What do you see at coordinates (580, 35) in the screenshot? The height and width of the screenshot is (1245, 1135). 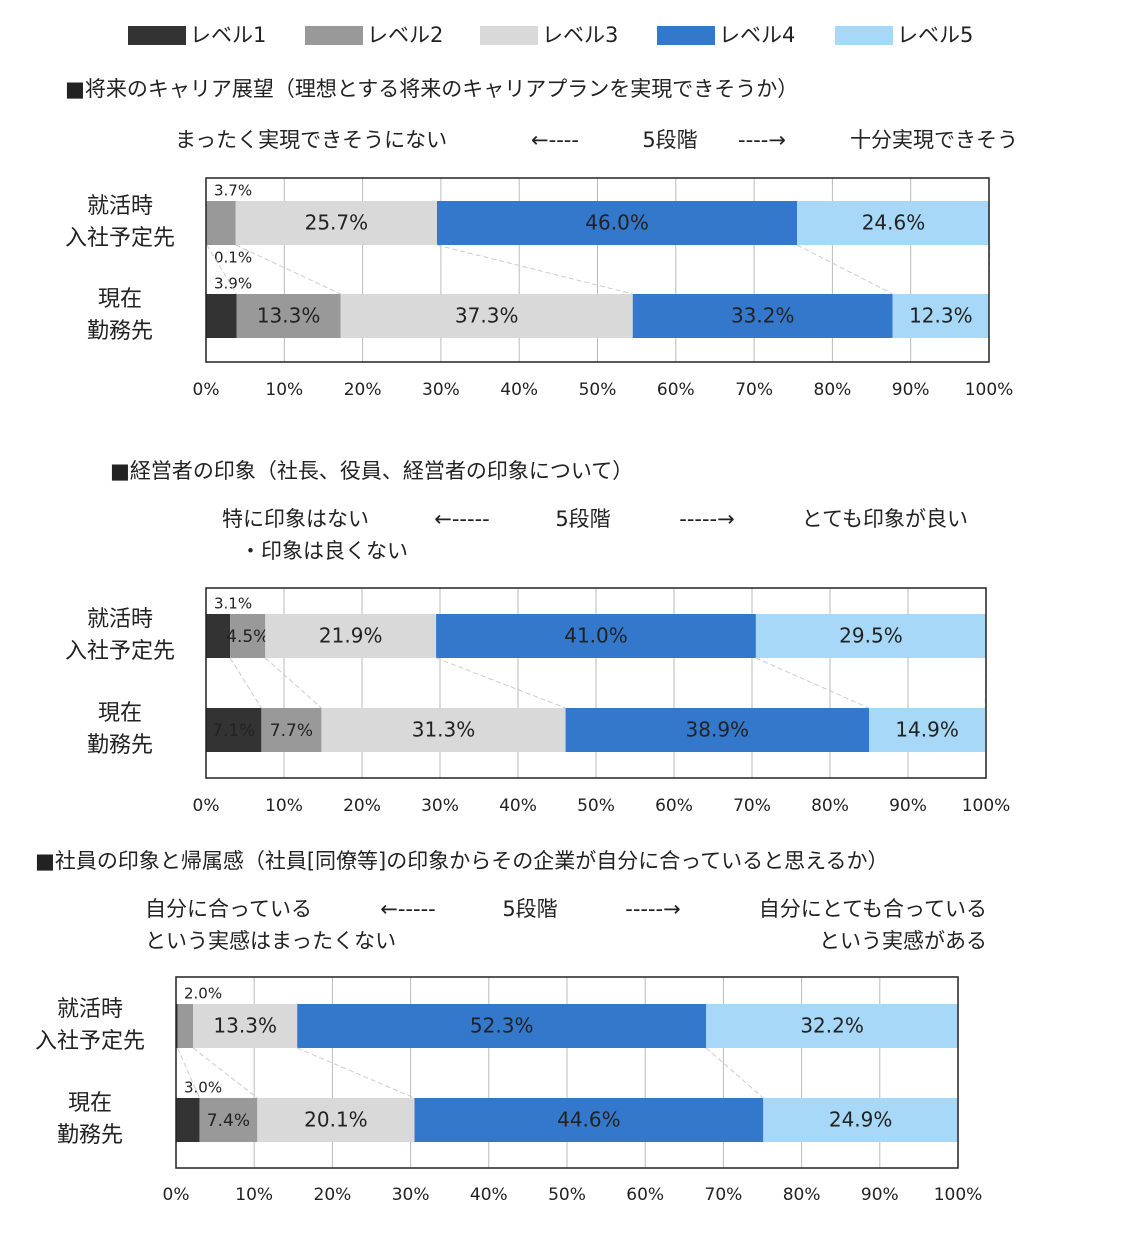 I see `legend-label: レベル3` at bounding box center [580, 35].